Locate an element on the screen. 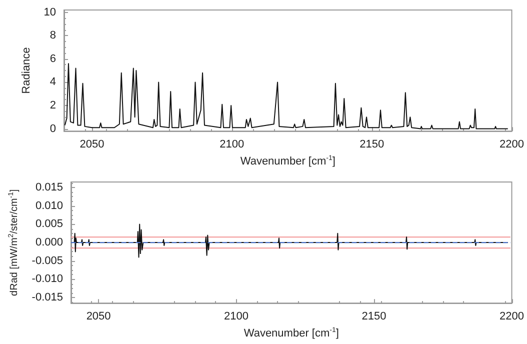 This screenshot has height=344, width=527. y-tick-label: 6 is located at coordinates (53, 58).